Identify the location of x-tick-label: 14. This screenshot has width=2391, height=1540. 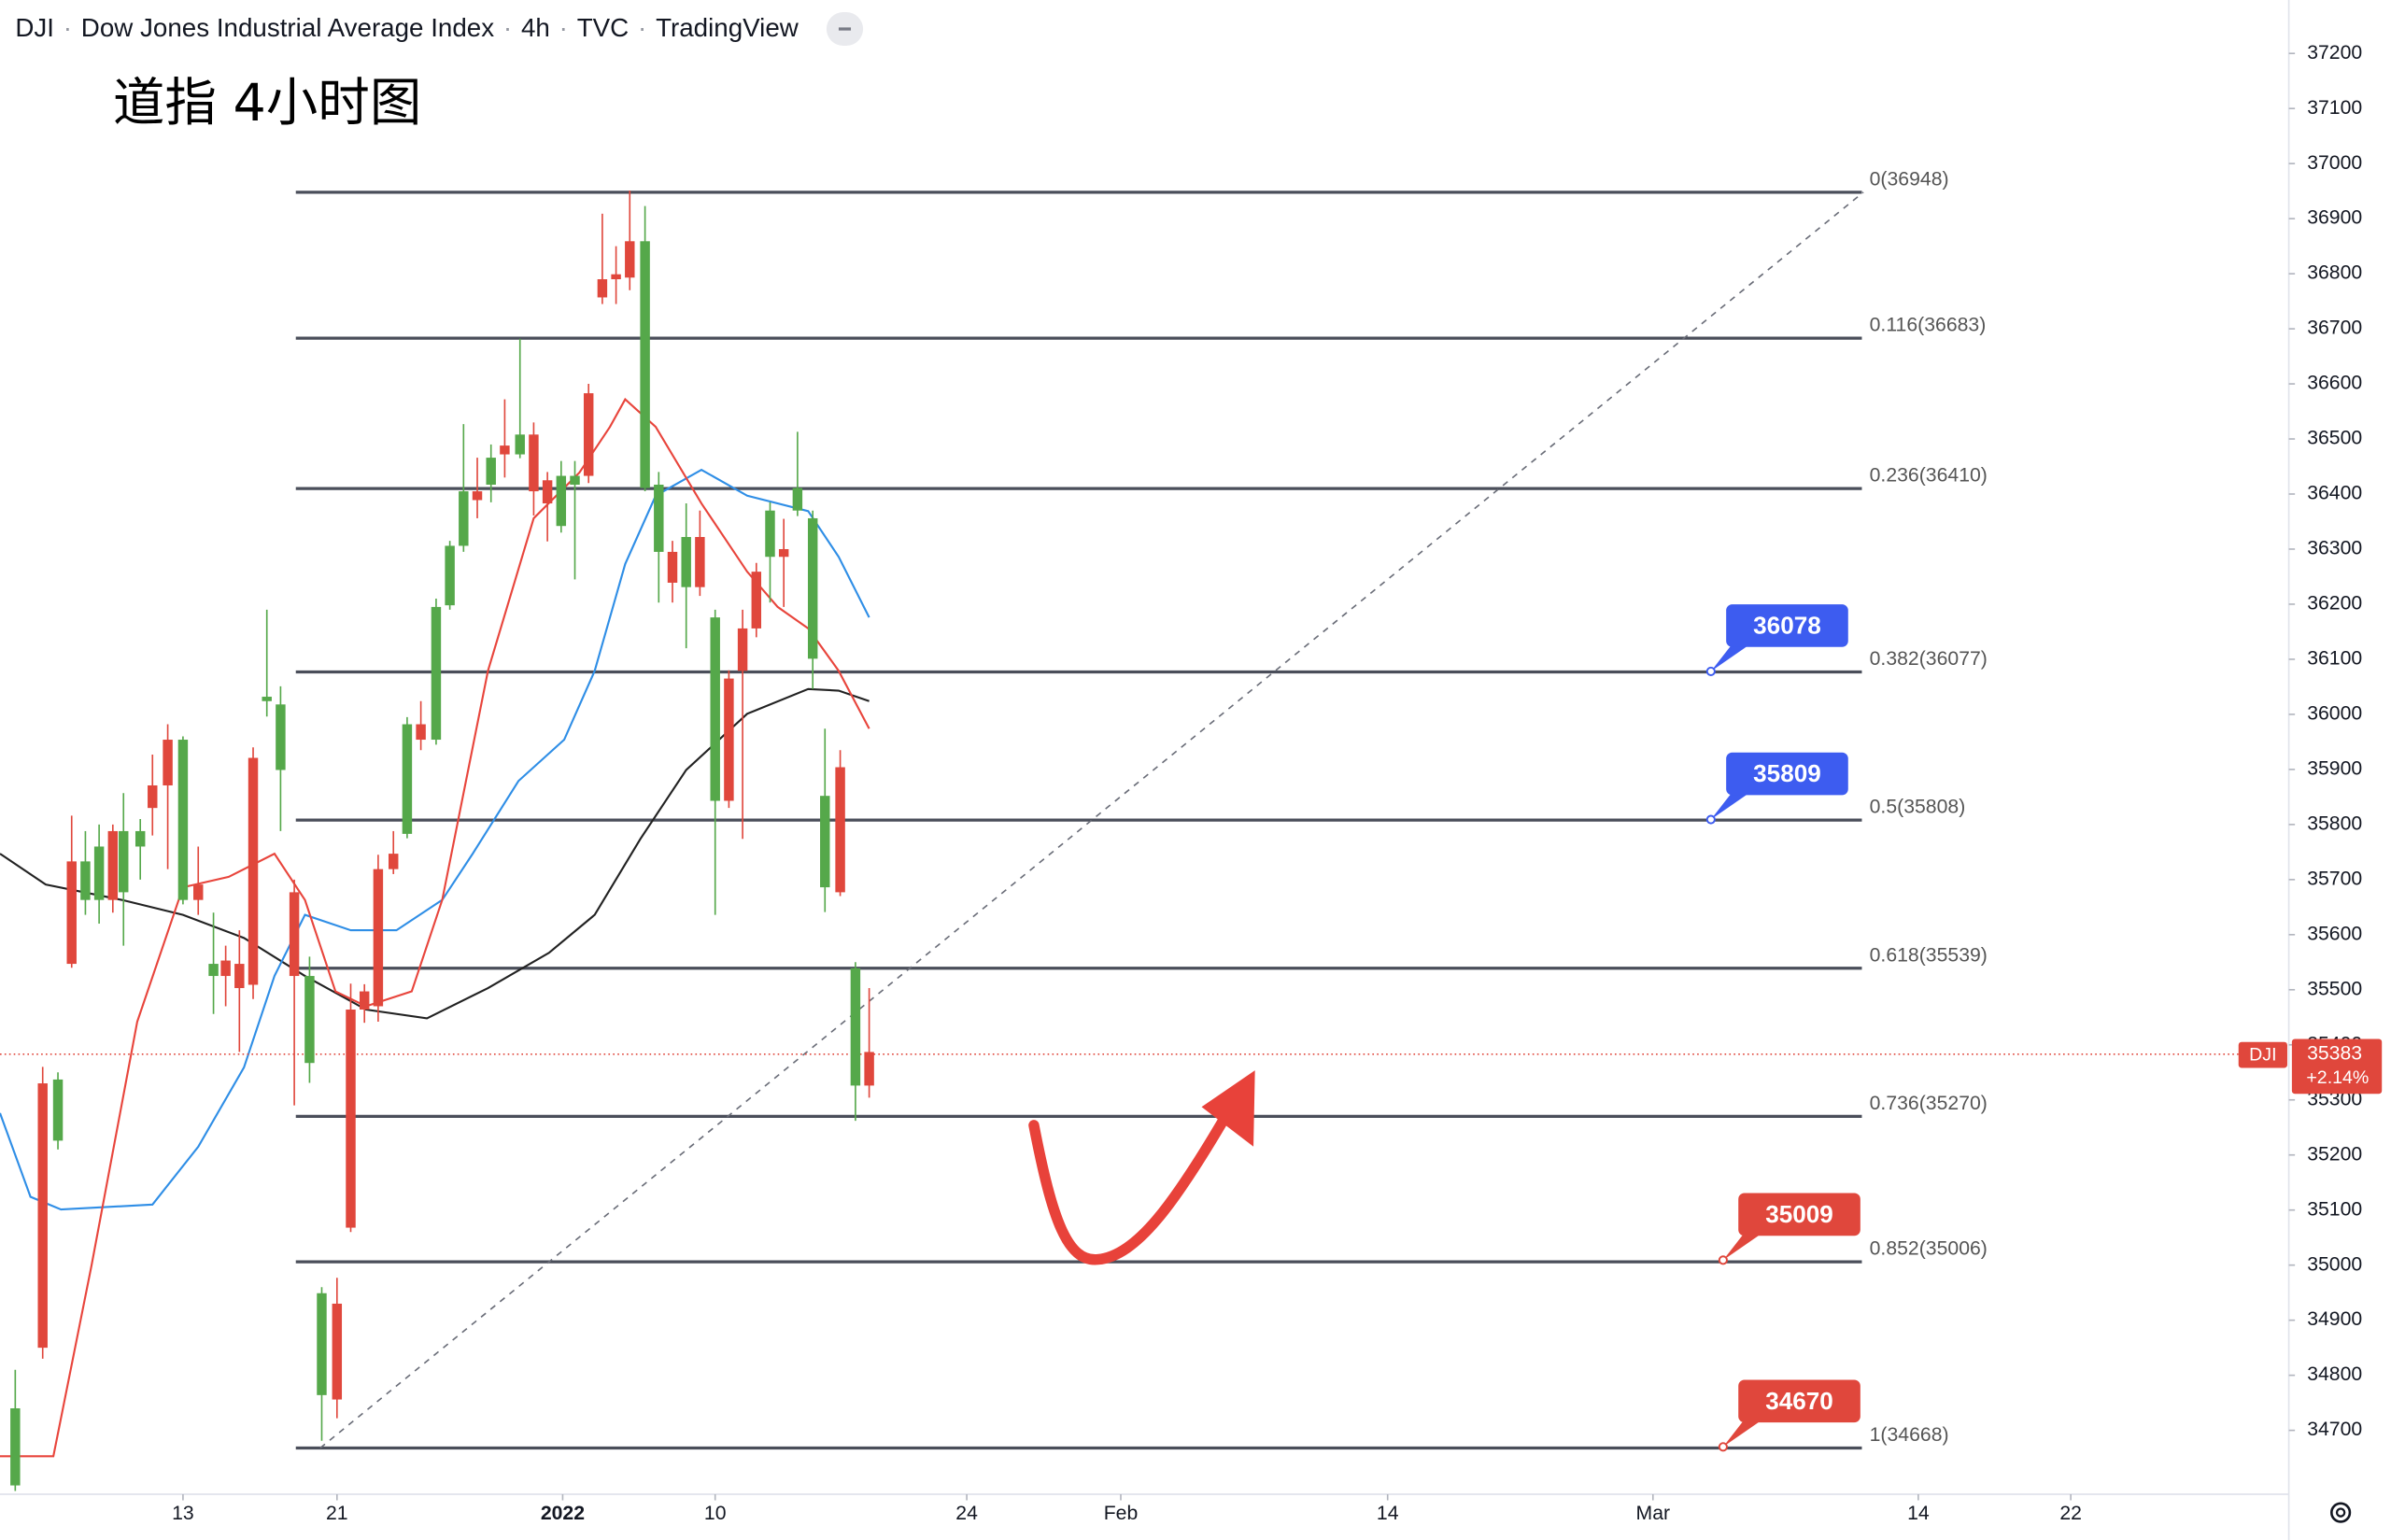
(1388, 1513).